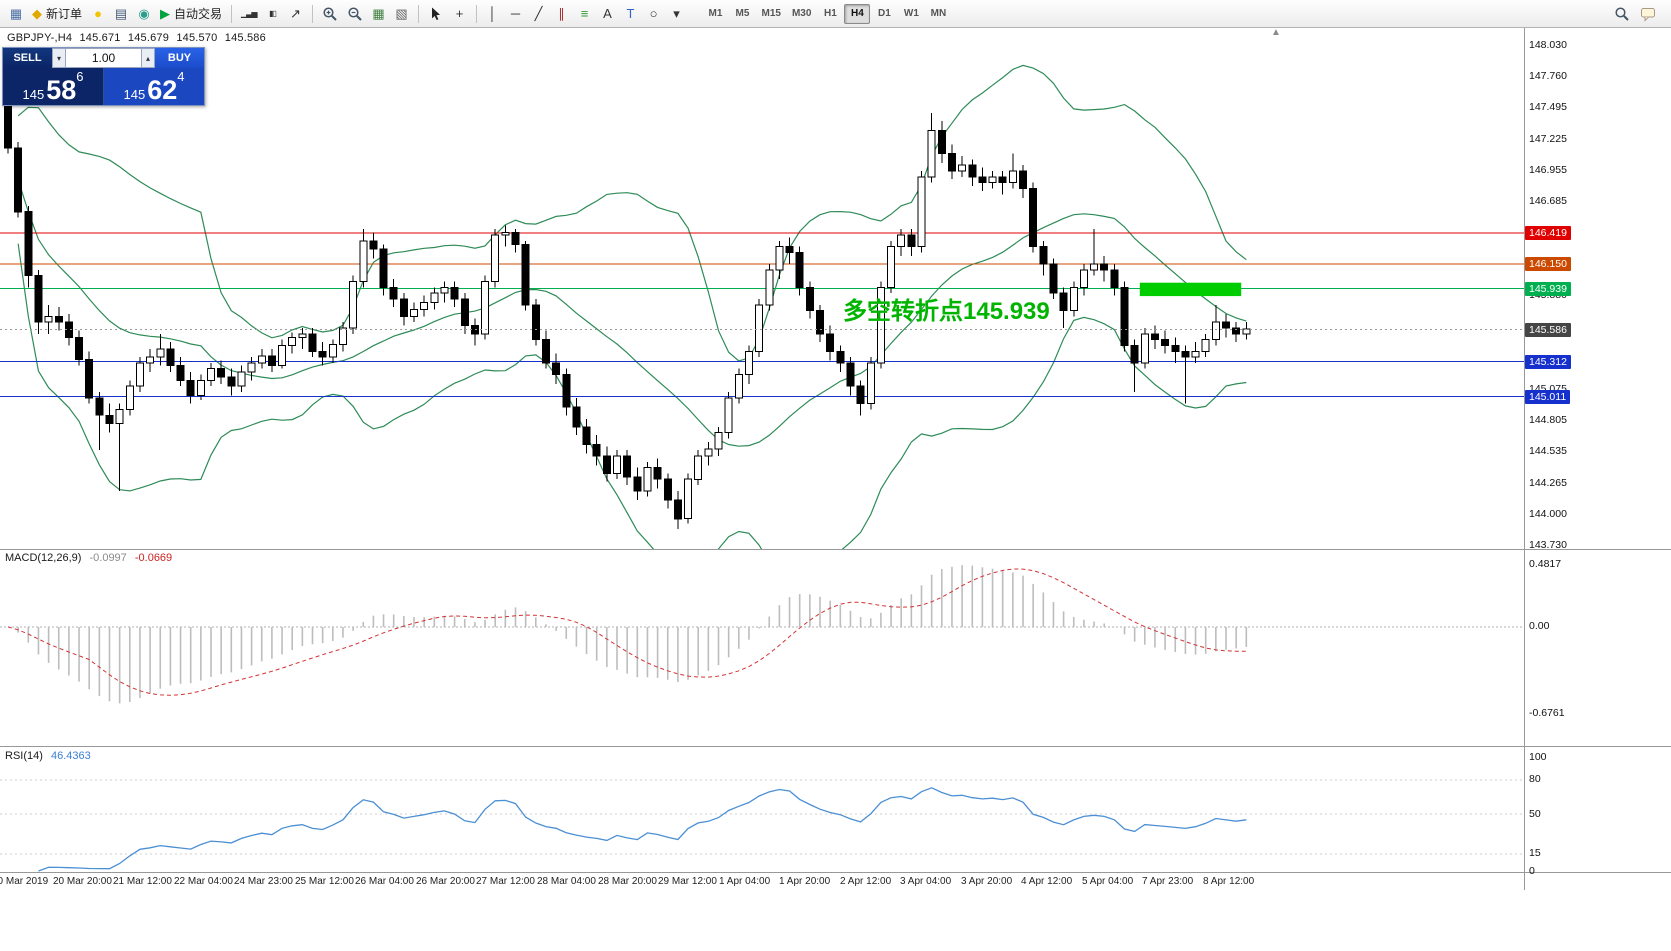 The width and height of the screenshot is (1671, 951). I want to click on macd-pane, so click(762, 634).